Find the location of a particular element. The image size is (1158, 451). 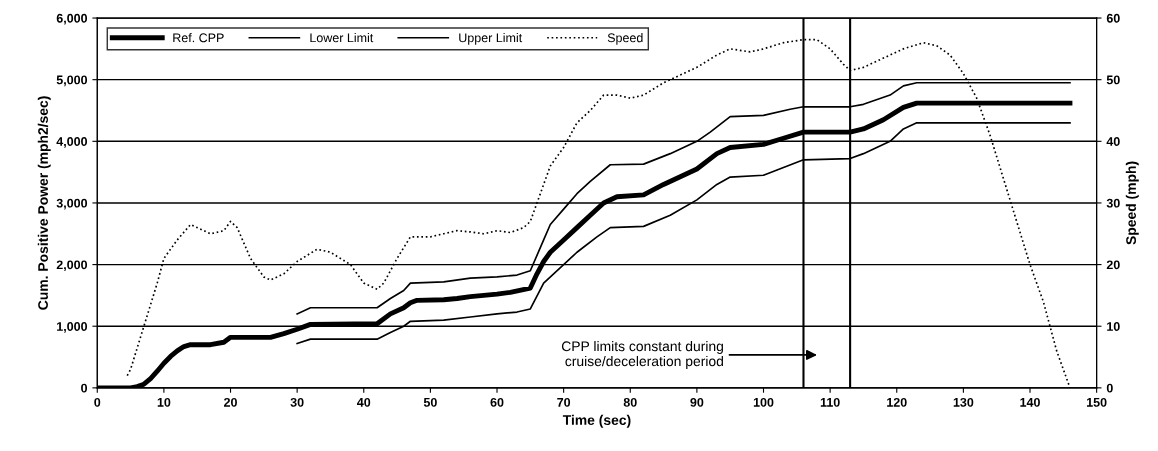

y2-tick-label: 50 is located at coordinates (1113, 80).